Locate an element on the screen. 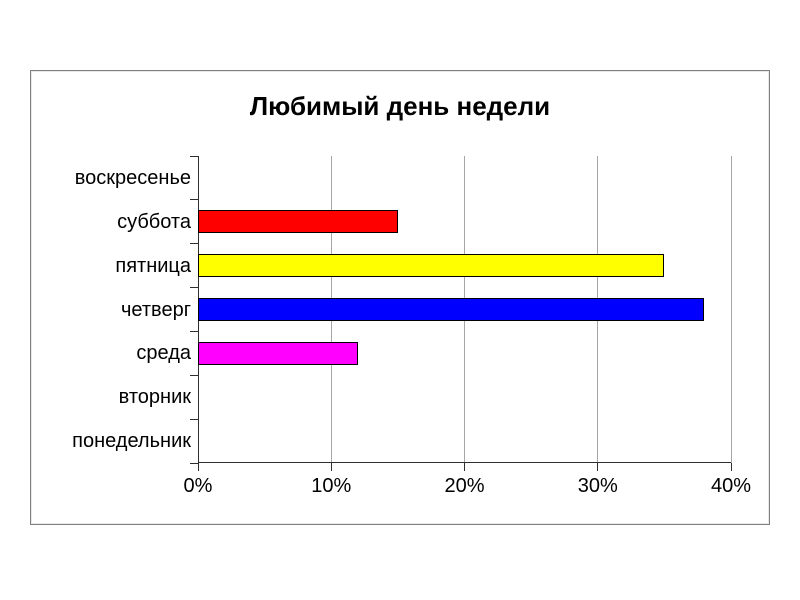 The height and width of the screenshot is (600, 800). category-label: пятница is located at coordinates (153, 265).